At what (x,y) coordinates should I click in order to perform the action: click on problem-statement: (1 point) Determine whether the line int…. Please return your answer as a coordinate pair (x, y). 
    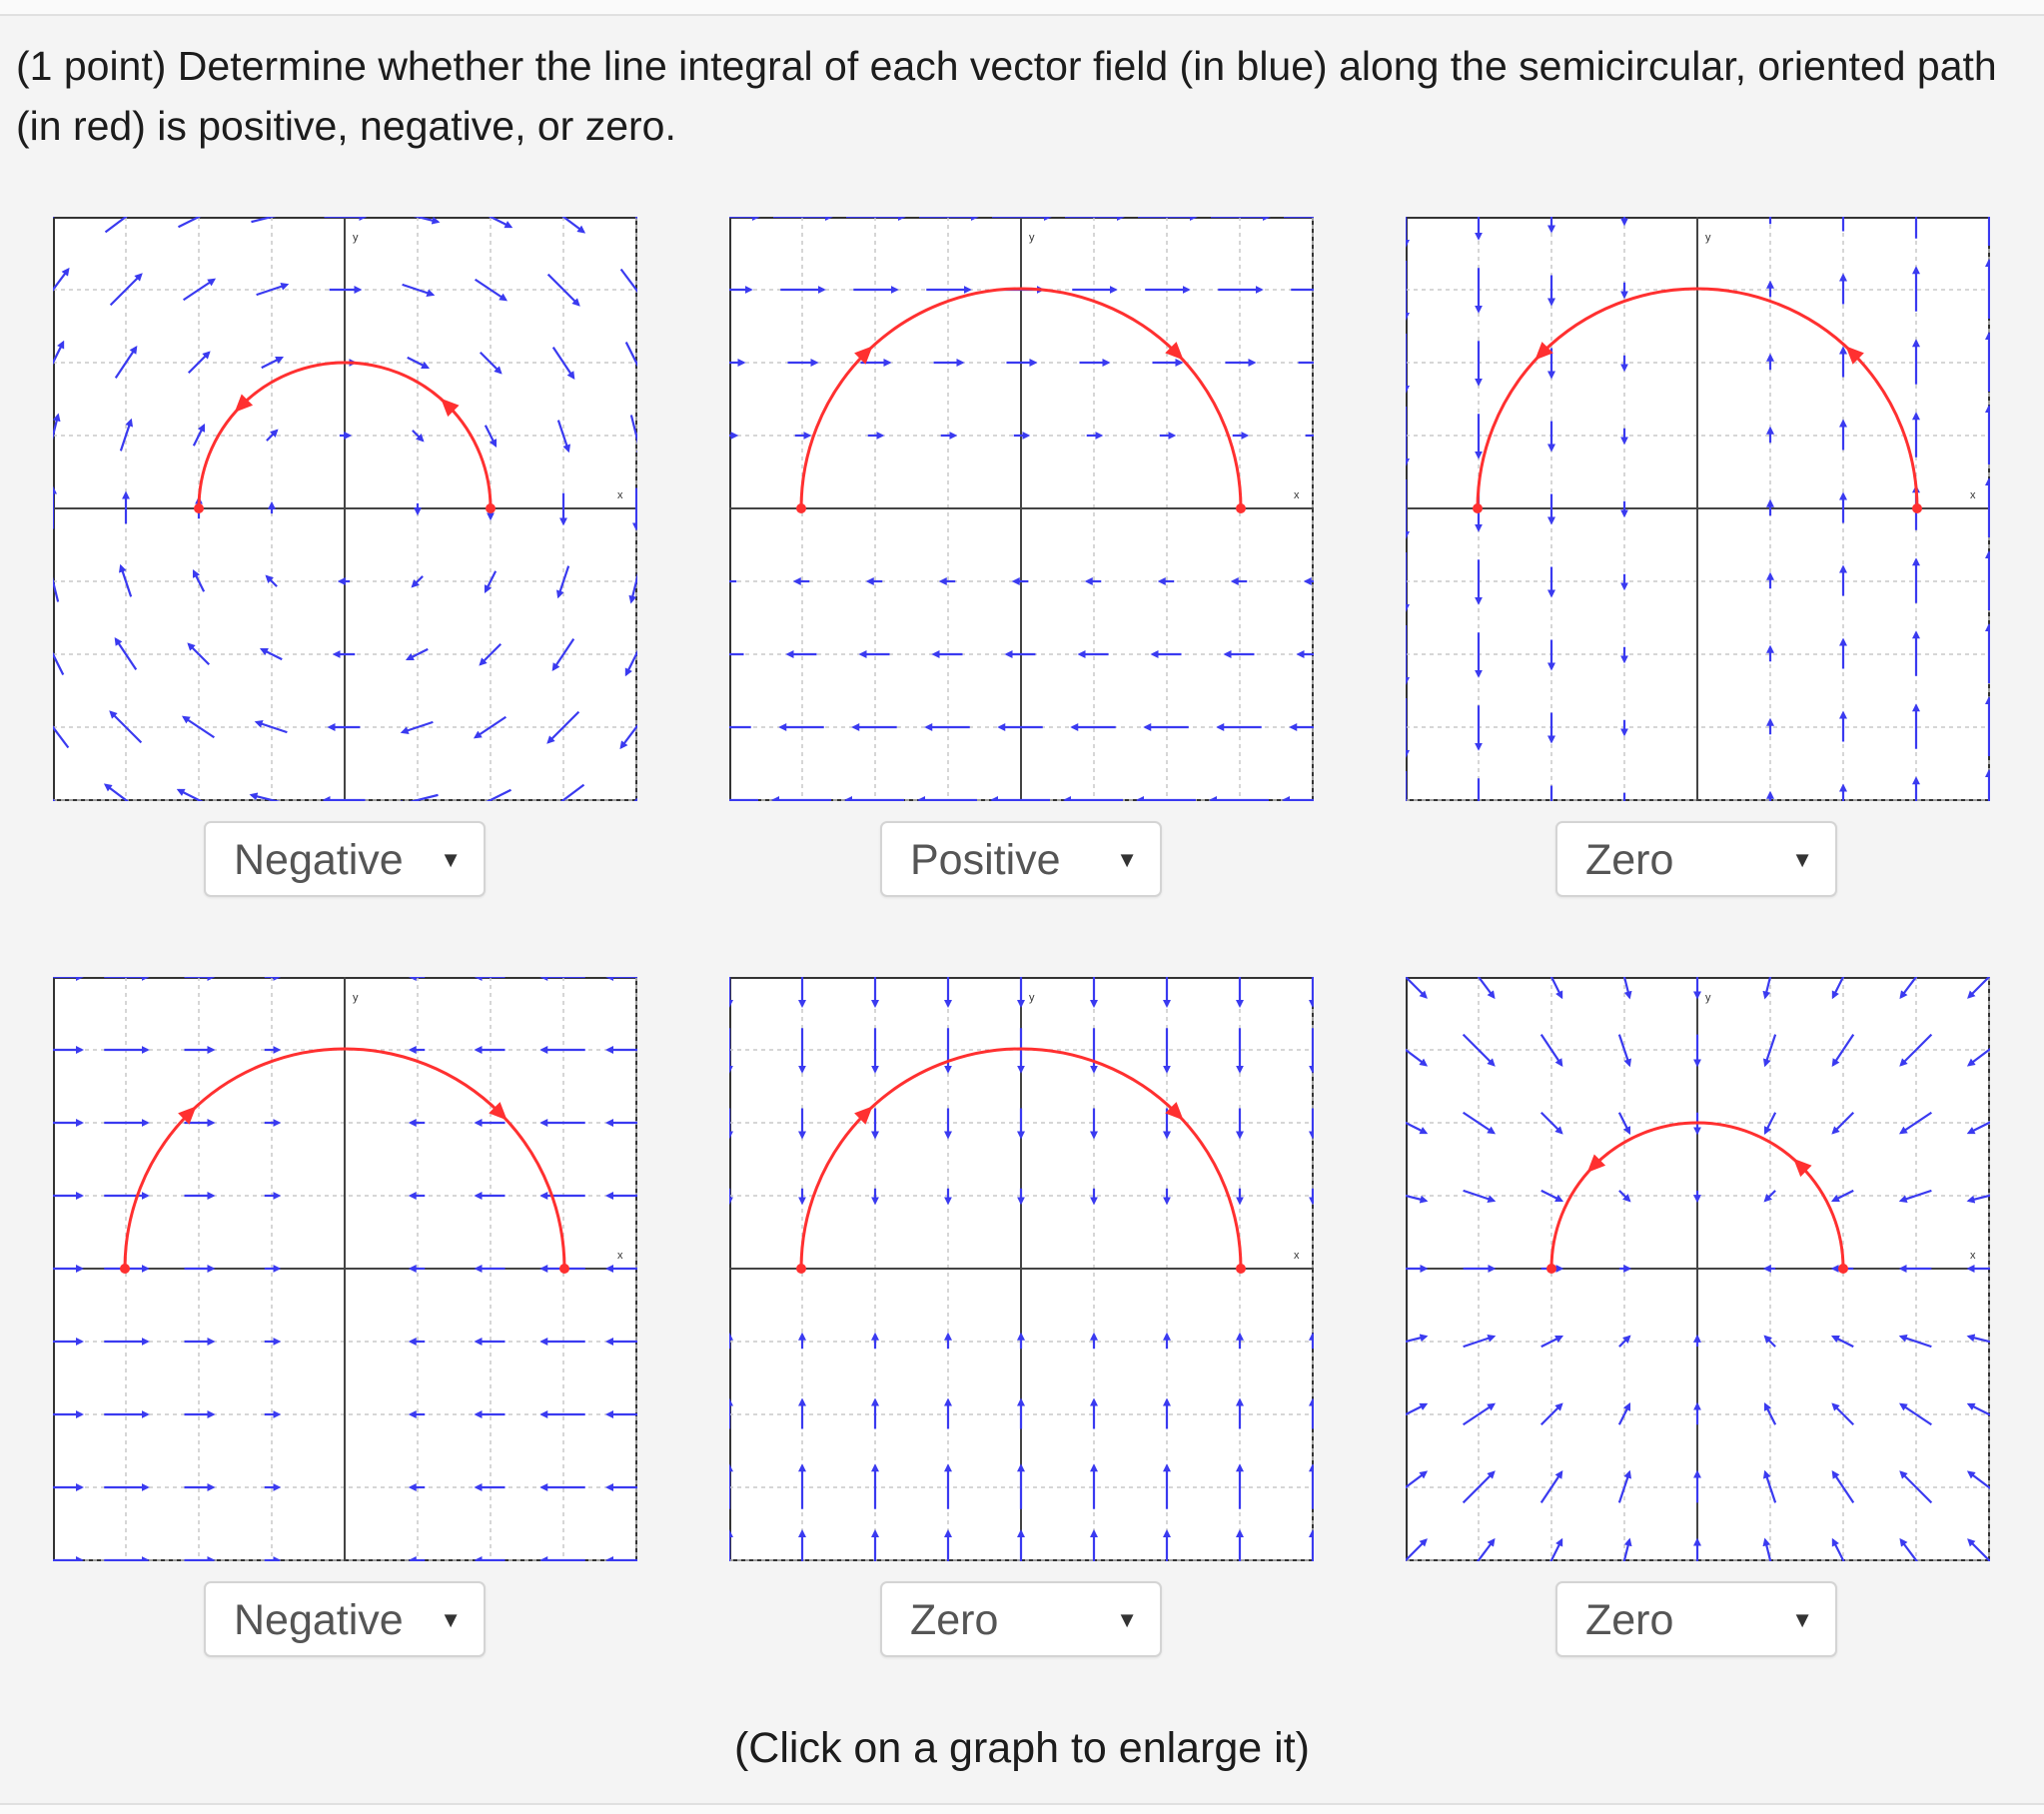
    Looking at the image, I should click on (1006, 96).